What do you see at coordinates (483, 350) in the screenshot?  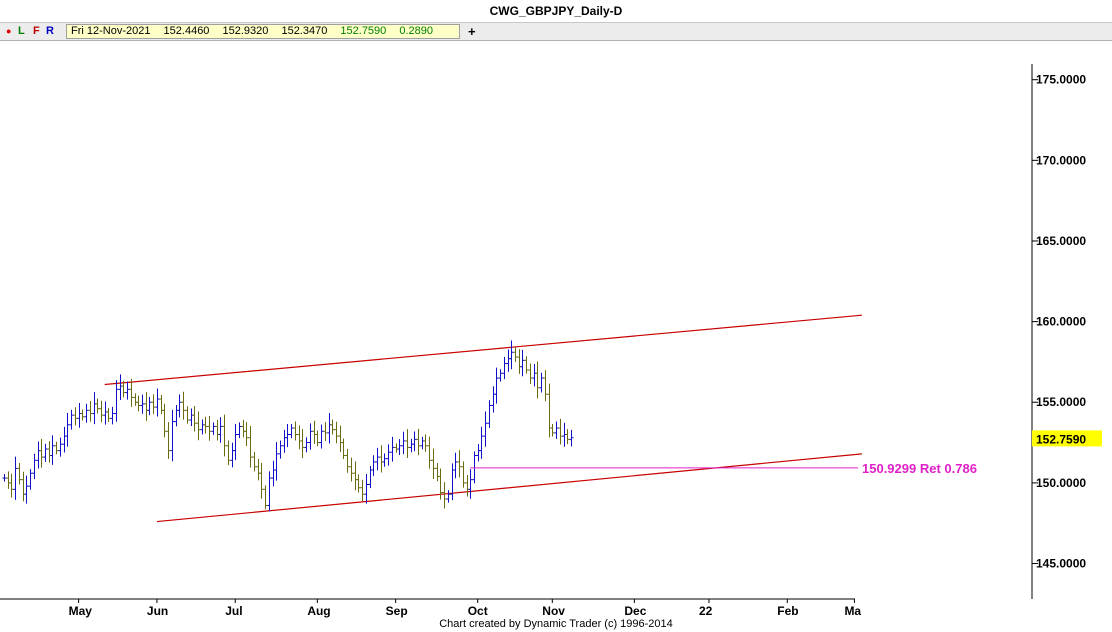 I see `upper-channel-line` at bounding box center [483, 350].